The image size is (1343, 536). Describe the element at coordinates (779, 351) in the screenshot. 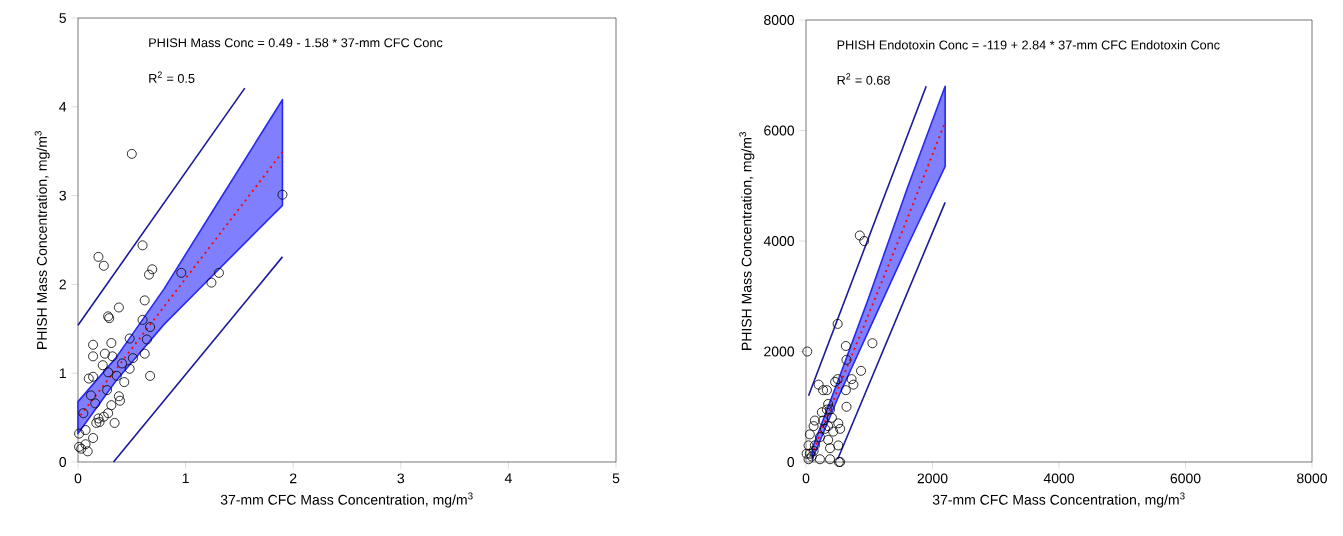

I see `y-tick-label: 2000` at that location.